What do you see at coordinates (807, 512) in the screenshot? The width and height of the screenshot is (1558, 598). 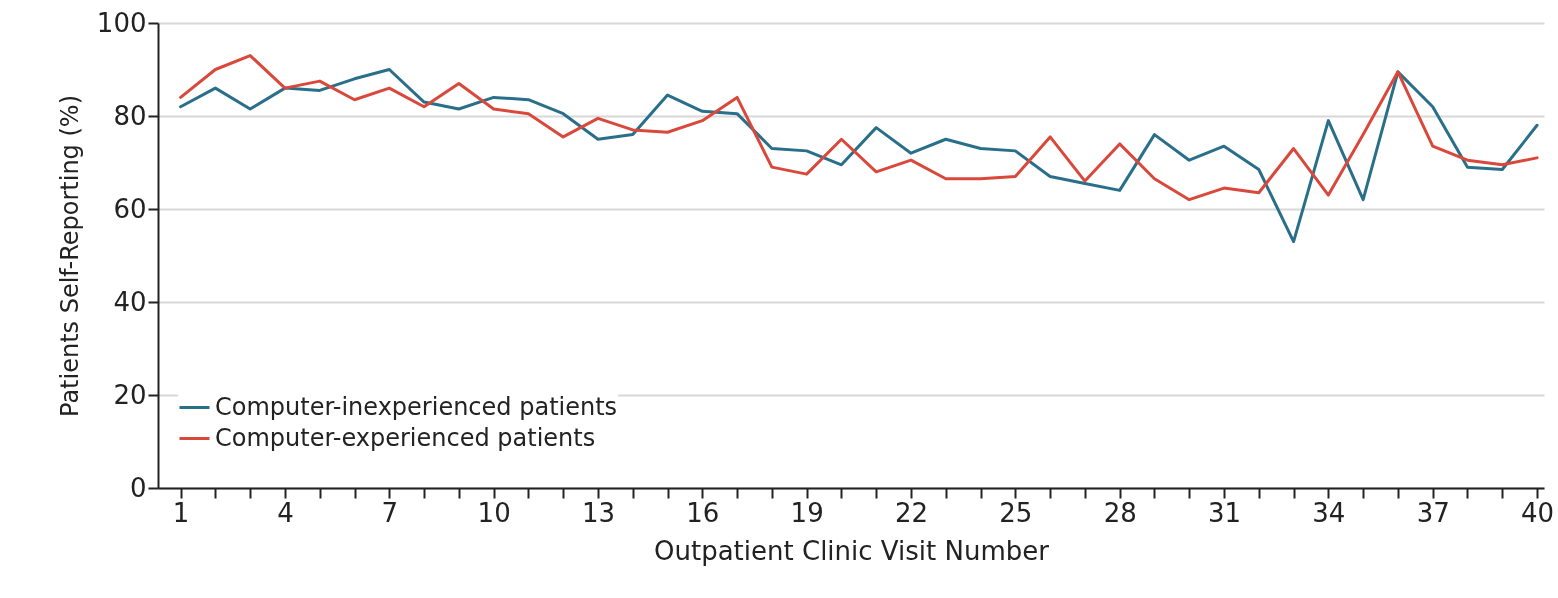 I see `x-tick-label: 19` at bounding box center [807, 512].